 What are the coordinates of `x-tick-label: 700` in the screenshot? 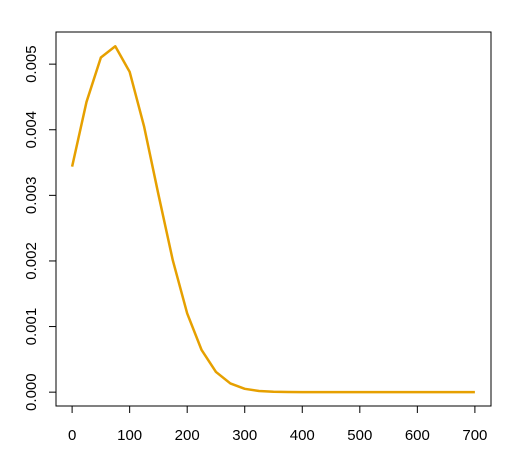 It's located at (474, 435).